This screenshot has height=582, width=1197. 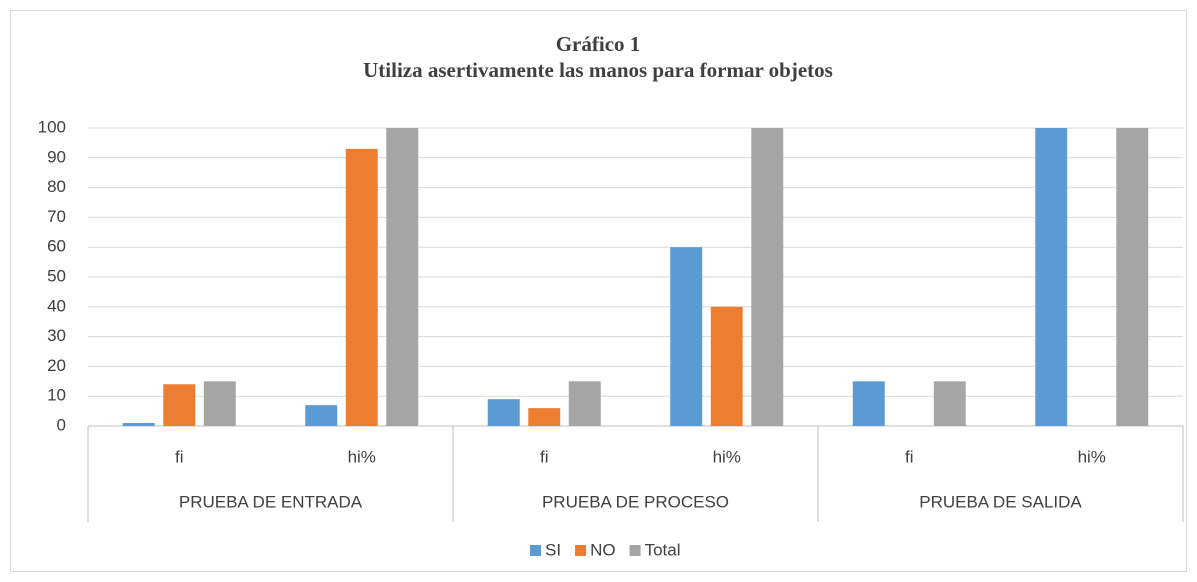 What do you see at coordinates (271, 501) in the screenshot?
I see `group-label: PRUEBA DE ENTRADA` at bounding box center [271, 501].